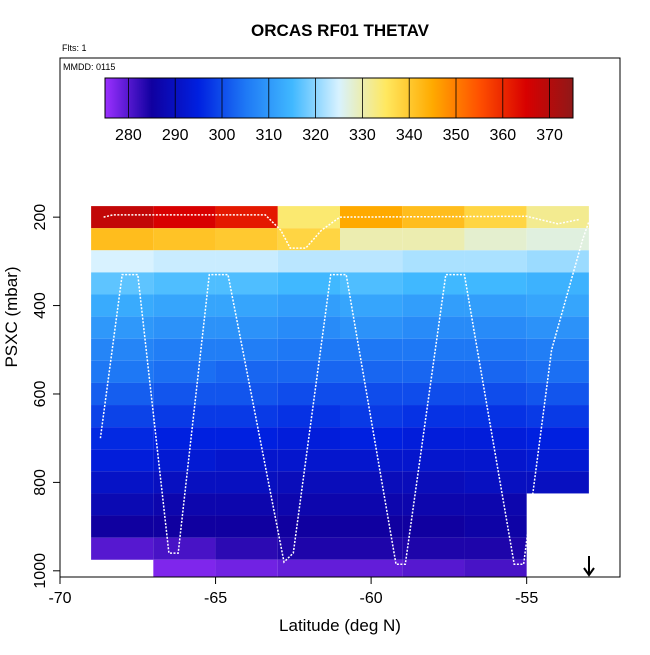  Describe the element at coordinates (40, 217) in the screenshot. I see `y-tick-label: 200` at that location.